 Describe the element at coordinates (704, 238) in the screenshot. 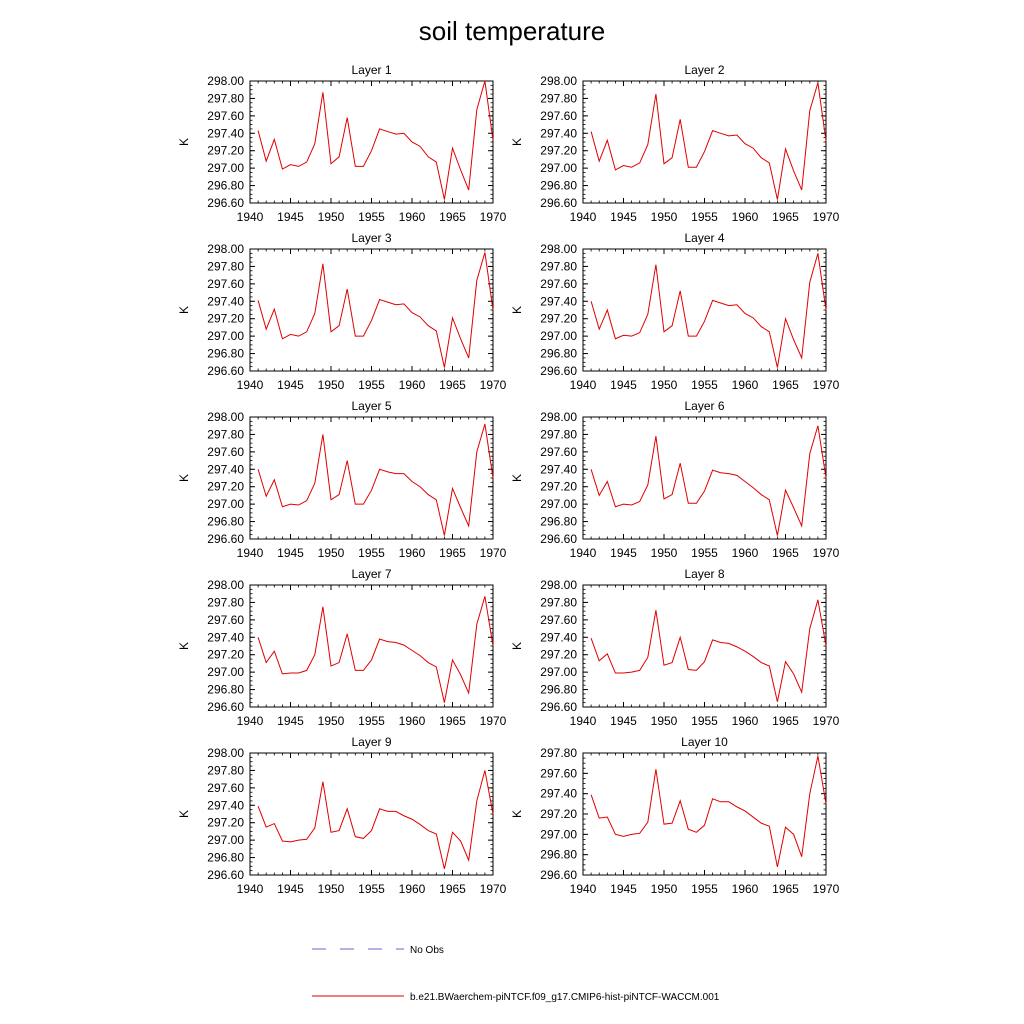

I see `panel-title: Layer 4` at that location.